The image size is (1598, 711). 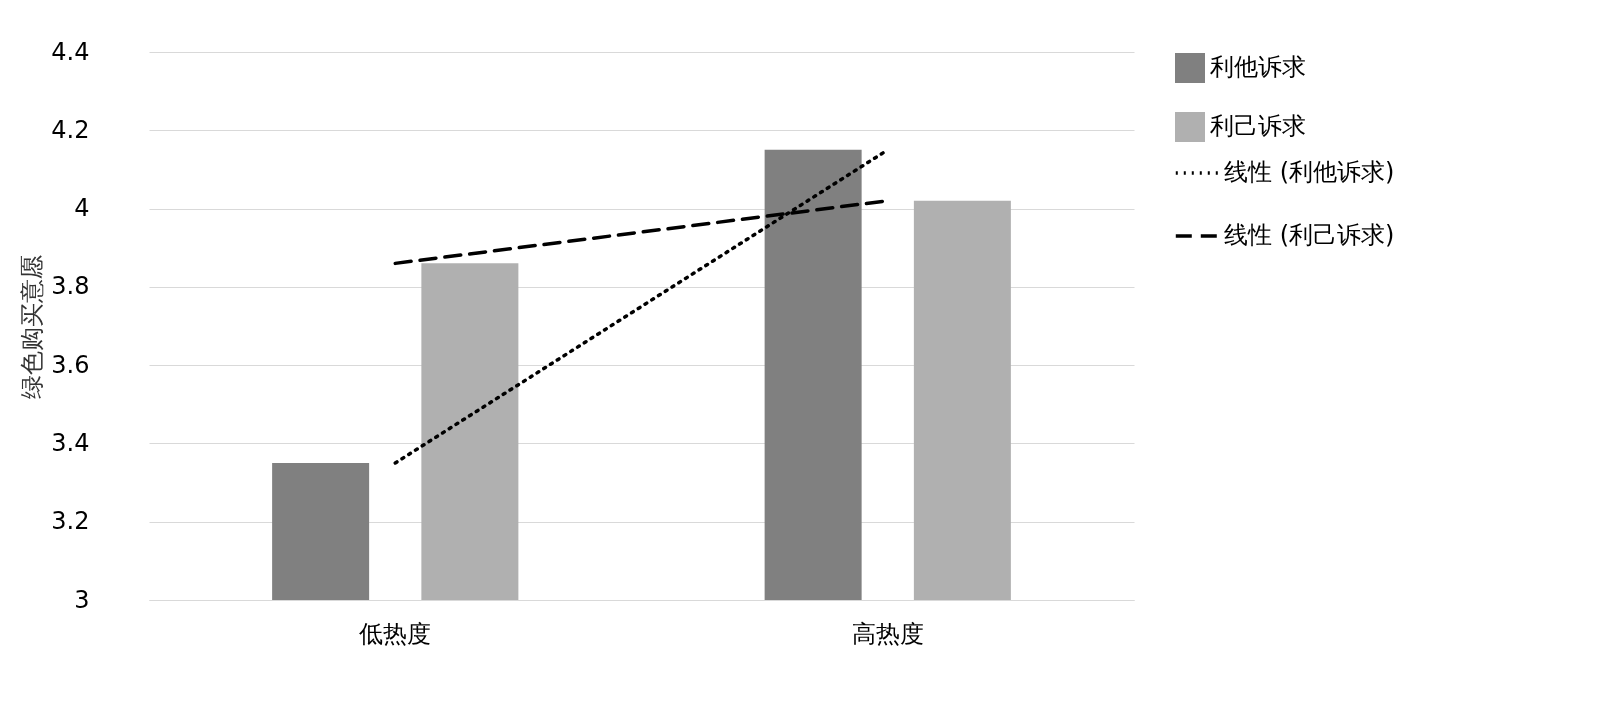 I want to click on y-tick-label: 3.6, so click(x=70, y=364).